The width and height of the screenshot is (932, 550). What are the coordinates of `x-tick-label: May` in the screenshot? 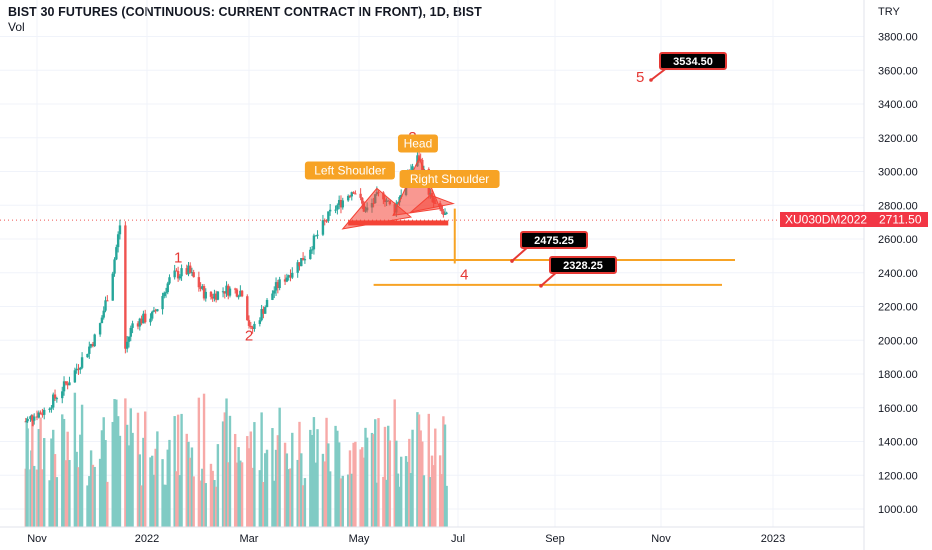 It's located at (359, 539).